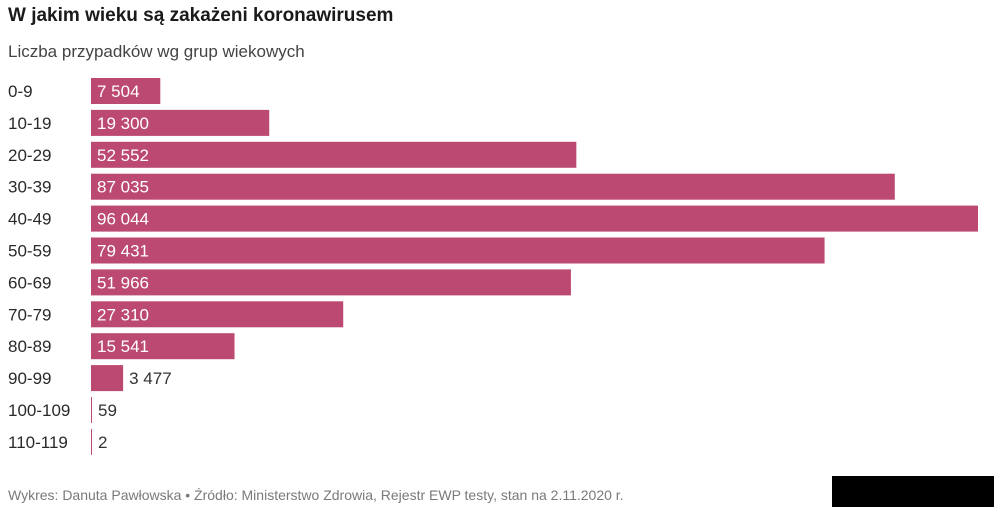  I want to click on category-label: 110-119, so click(38, 442).